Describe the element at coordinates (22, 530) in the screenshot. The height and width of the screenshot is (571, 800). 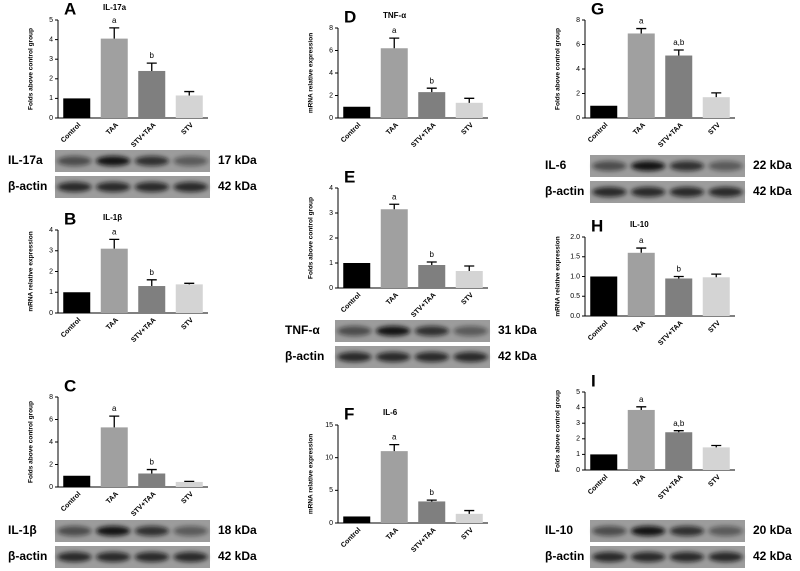
I see `blot-label: IL-1β` at that location.